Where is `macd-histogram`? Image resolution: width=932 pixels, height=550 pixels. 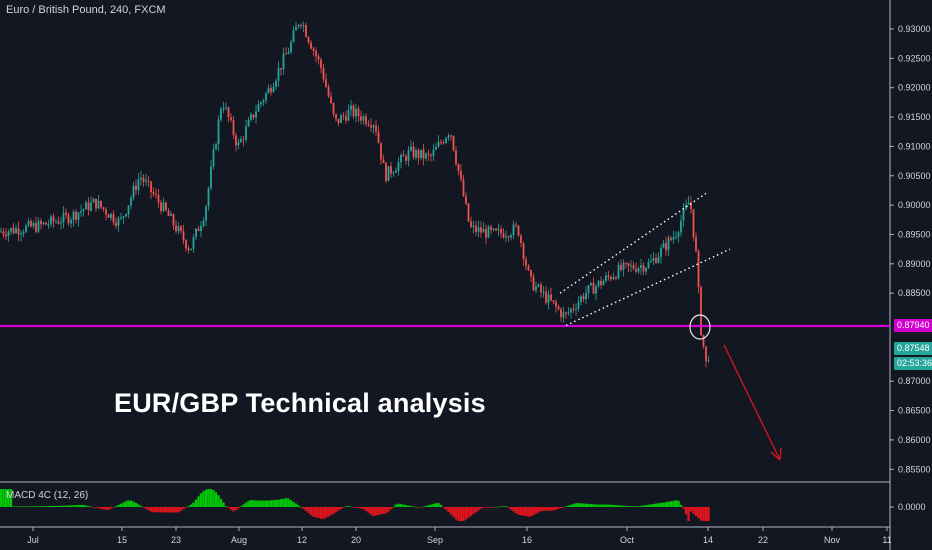 macd-histogram is located at coordinates (355, 505).